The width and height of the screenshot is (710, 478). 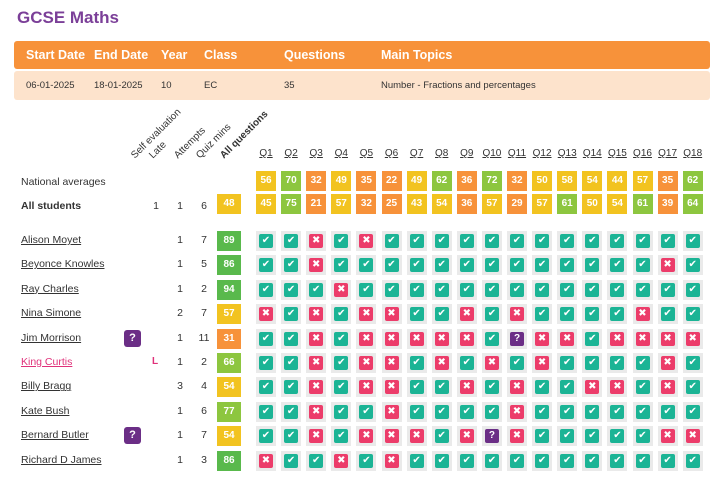 I want to click on answer-cell-q8: ✖, so click(x=441, y=363).